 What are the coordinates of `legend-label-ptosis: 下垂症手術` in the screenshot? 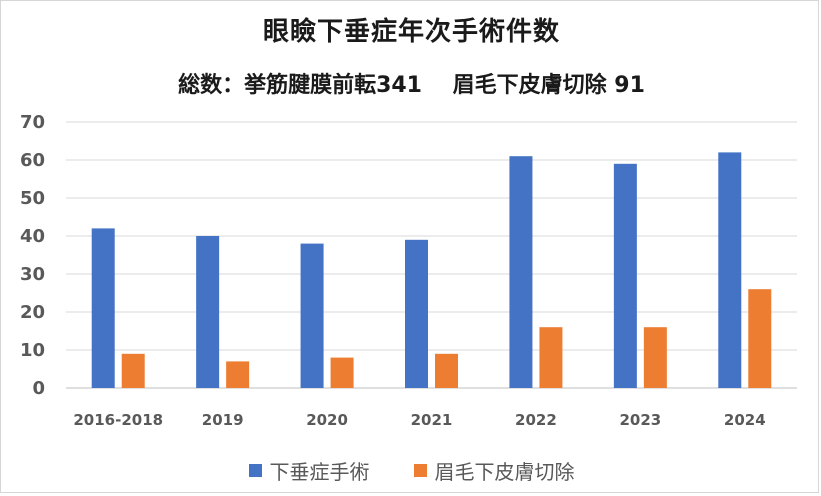 It's located at (319, 472).